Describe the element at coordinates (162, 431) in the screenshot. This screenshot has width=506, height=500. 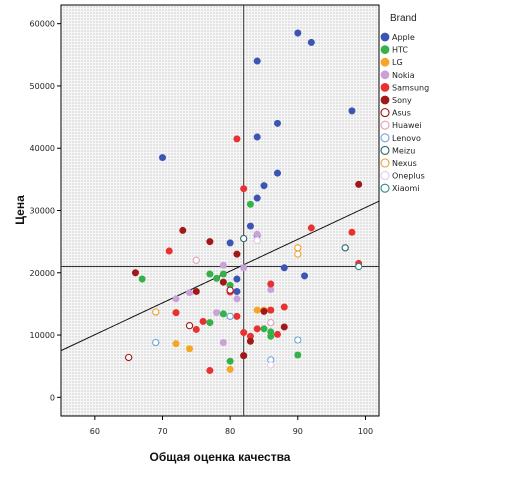
I see `x-tick-label: 70` at that location.